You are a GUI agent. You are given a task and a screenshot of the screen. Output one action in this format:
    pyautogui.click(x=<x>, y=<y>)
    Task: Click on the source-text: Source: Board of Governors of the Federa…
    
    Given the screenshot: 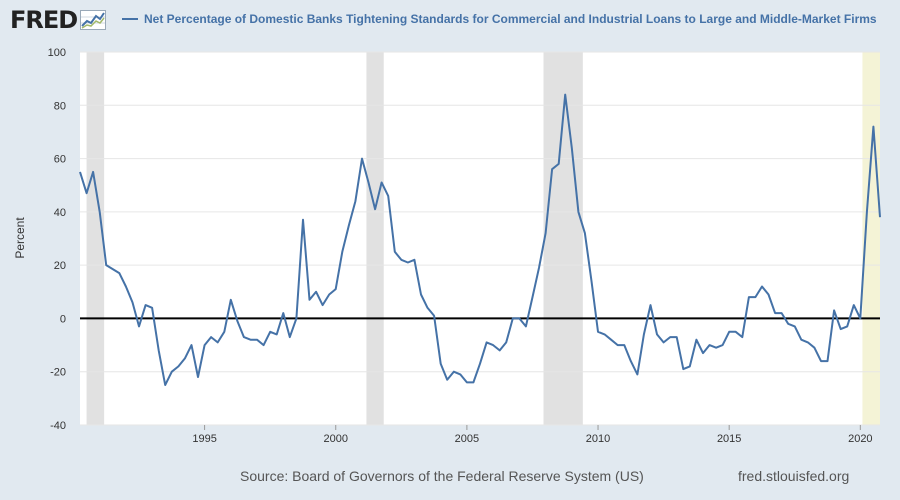 What is the action you would take?
    pyautogui.click(x=442, y=476)
    